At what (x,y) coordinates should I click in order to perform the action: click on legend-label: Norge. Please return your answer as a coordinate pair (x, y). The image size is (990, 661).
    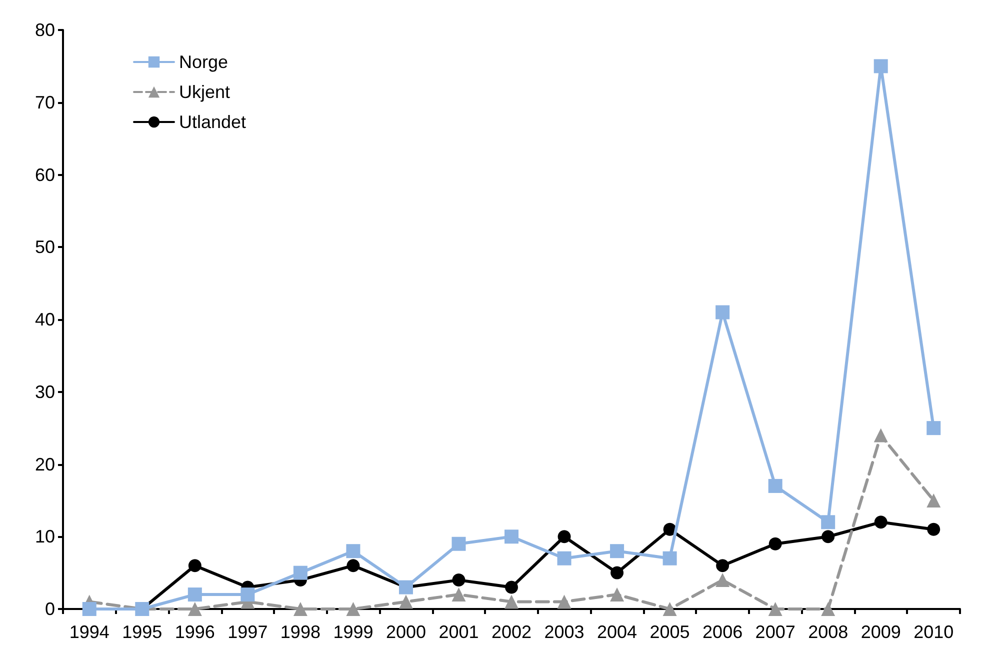
    Looking at the image, I should click on (203, 62).